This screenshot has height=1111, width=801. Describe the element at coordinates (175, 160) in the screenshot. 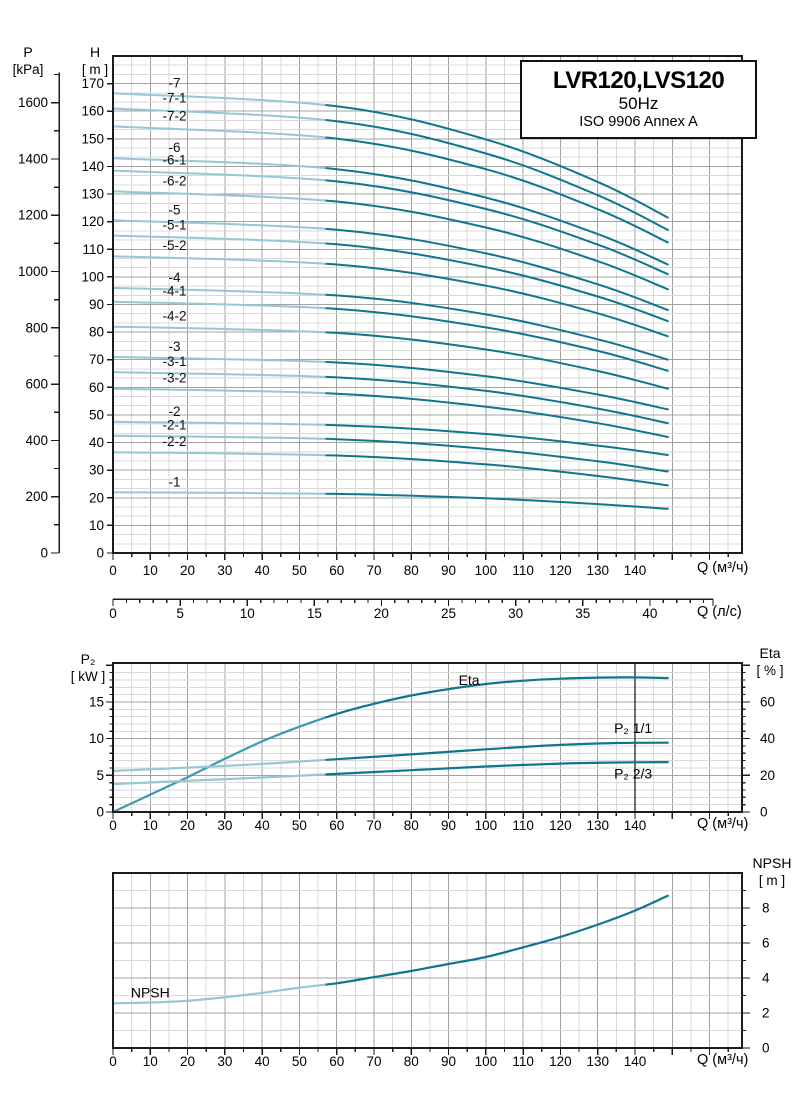

I see `curve-label: -6-1` at that location.